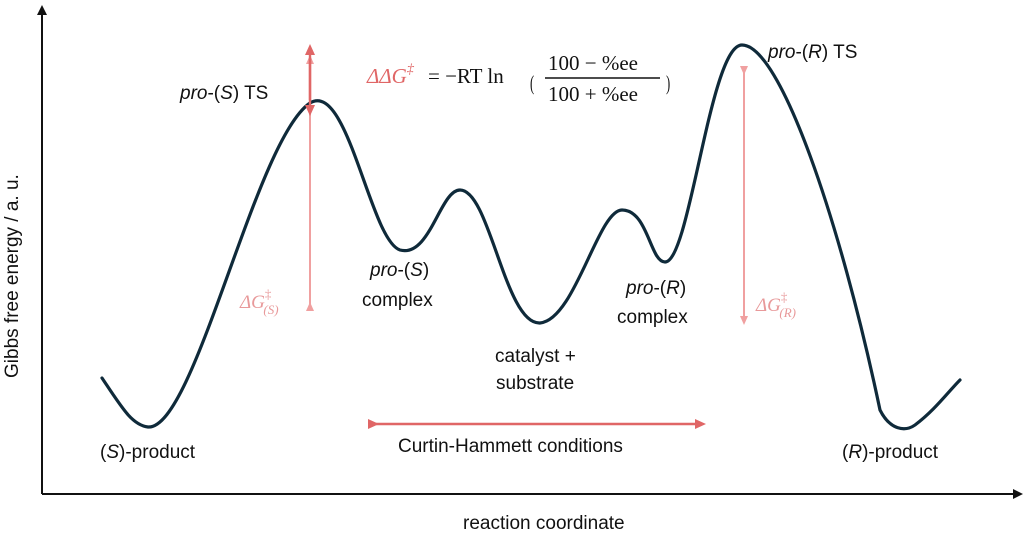 Image resolution: width=1024 pixels, height=533 pixels. I want to click on substrate-label: substrate, so click(535, 383).